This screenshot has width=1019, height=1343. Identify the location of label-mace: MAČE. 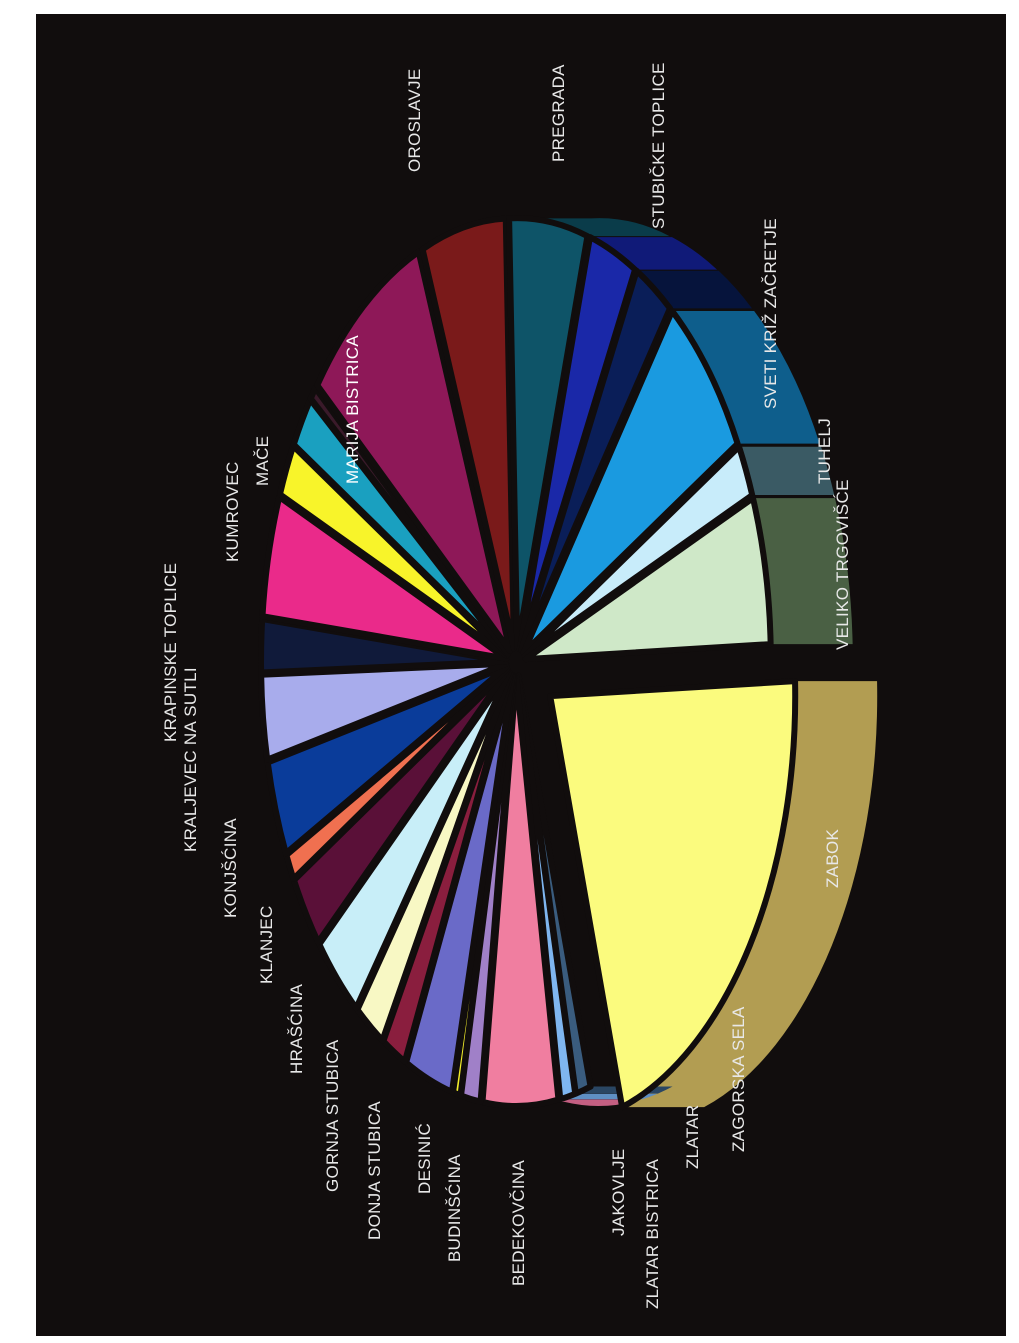
(262, 461).